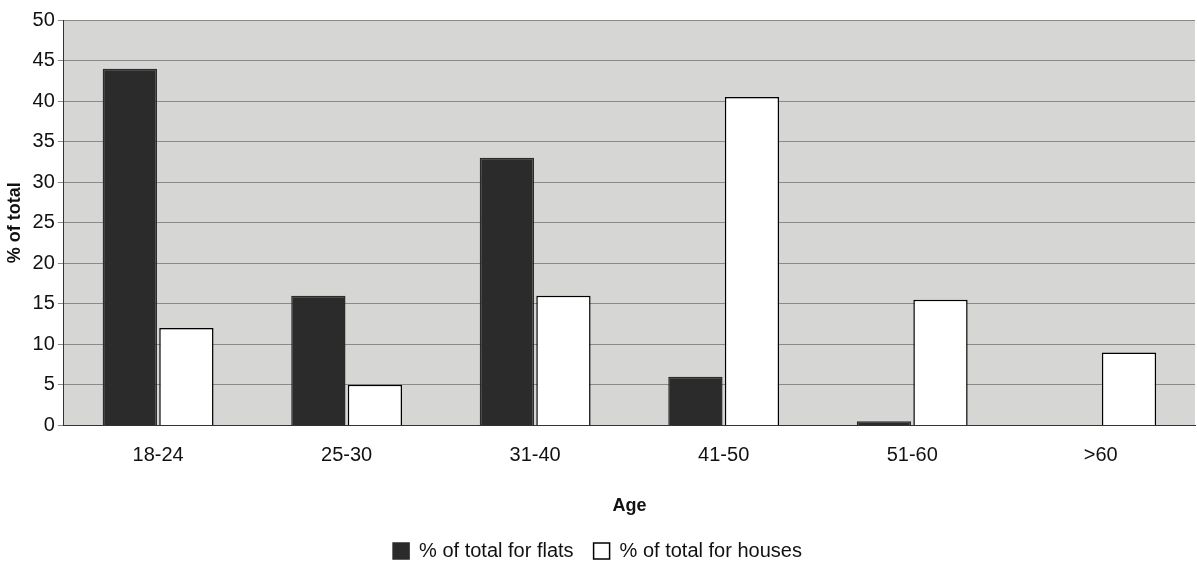 The image size is (1197, 571). I want to click on legend-label: % of total for flats, so click(496, 549).